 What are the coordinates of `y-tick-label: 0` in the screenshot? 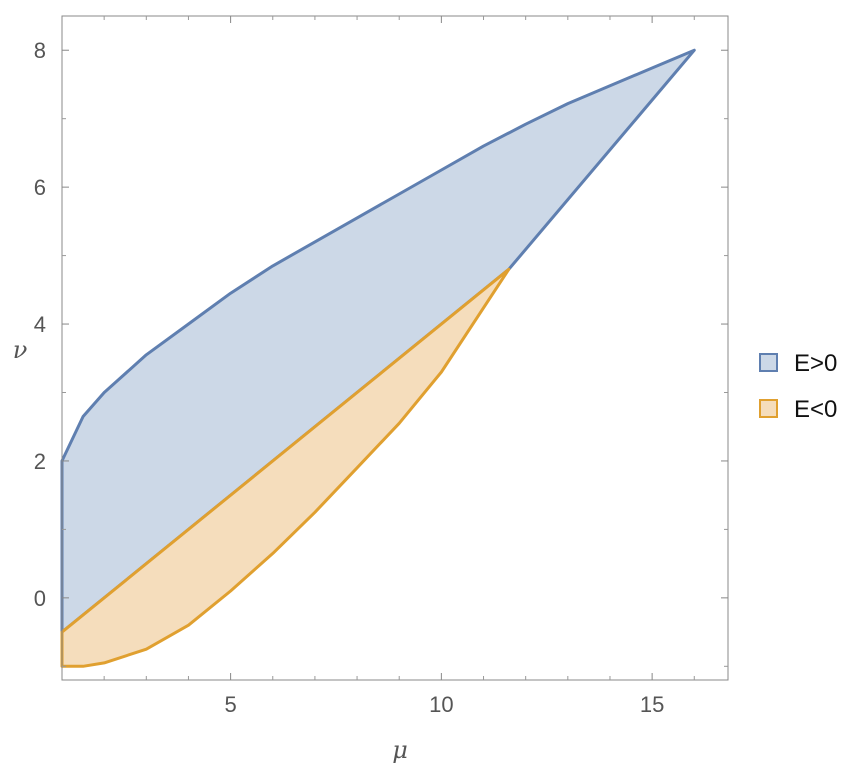 It's located at (40, 598).